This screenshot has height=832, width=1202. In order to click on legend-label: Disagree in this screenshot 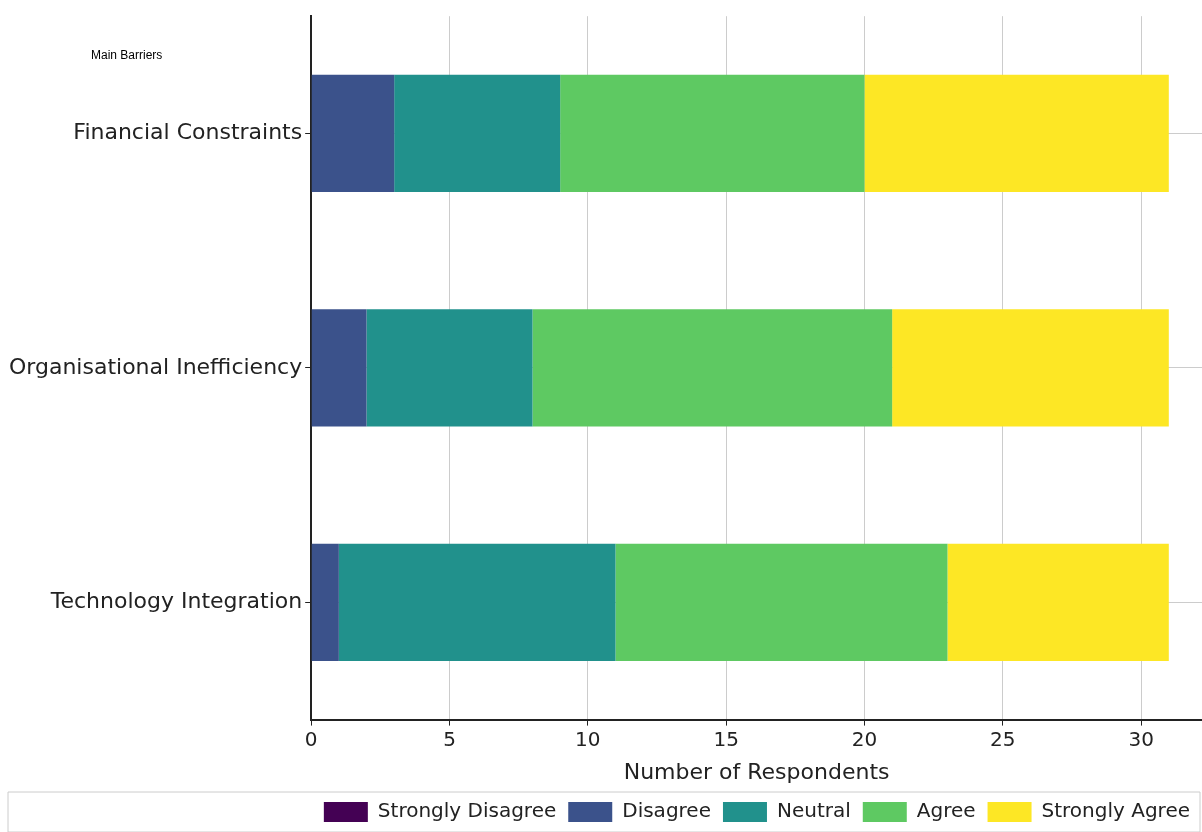, I will do `click(666, 810)`.